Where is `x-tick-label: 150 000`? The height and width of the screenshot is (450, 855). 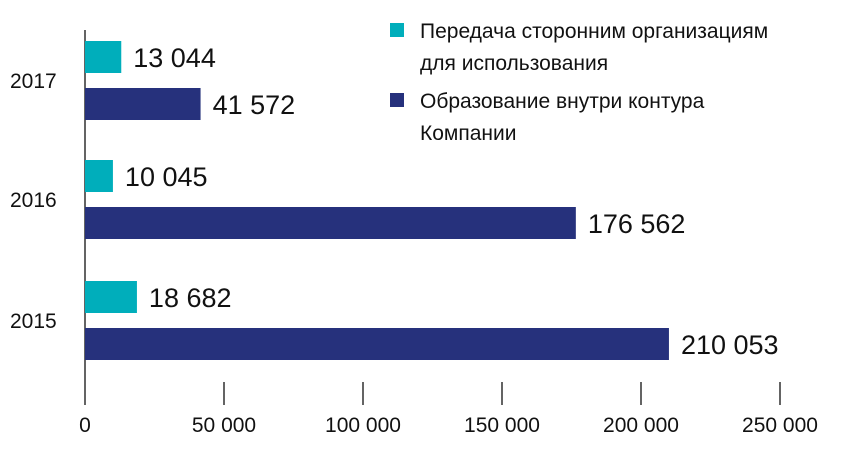
x-tick-label: 150 000 is located at coordinates (502, 425).